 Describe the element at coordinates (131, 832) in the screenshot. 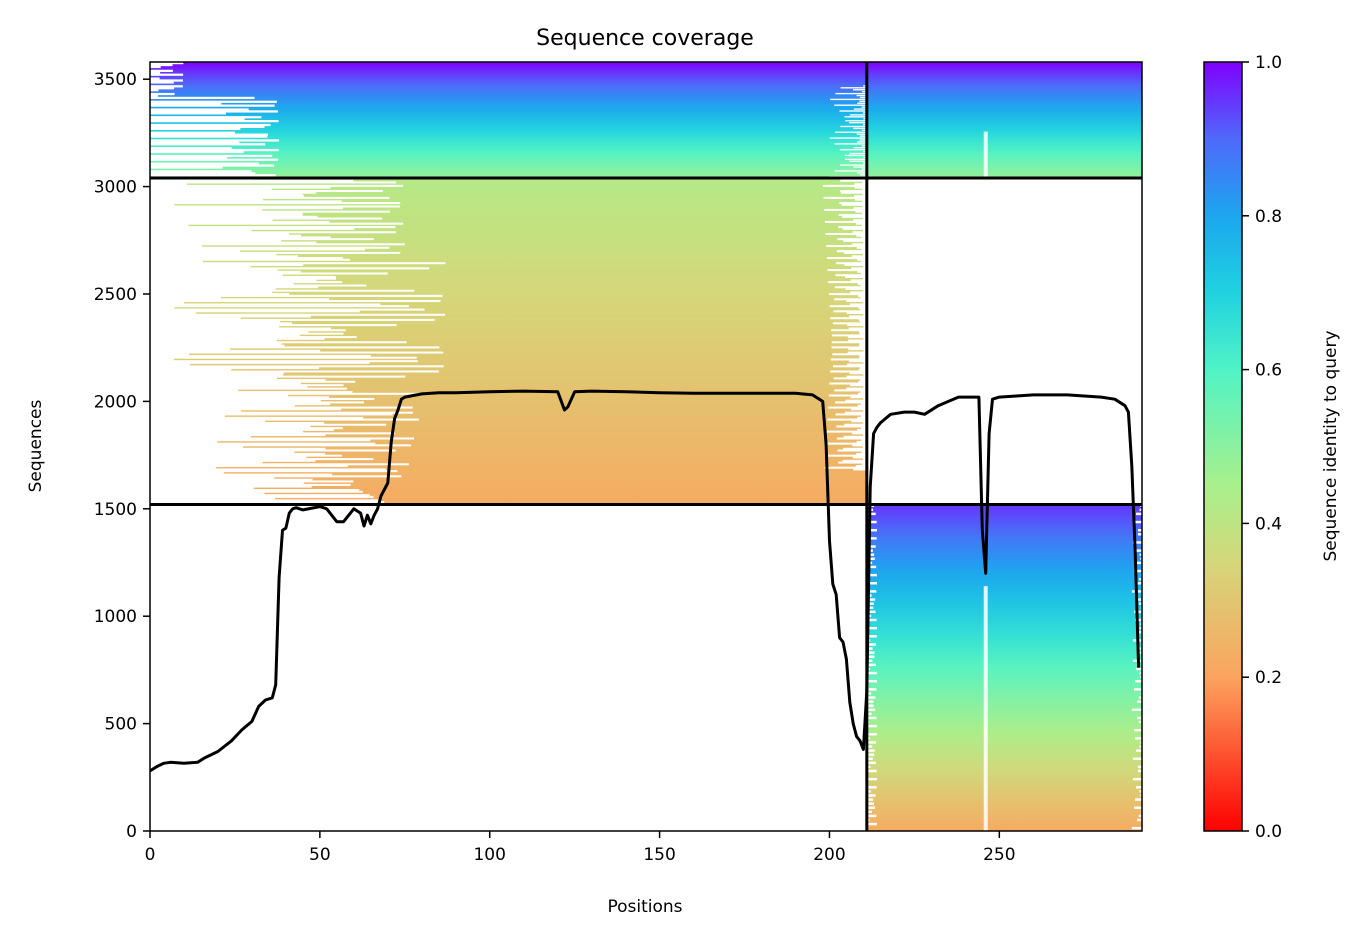

I see `y-tick-label: 0` at that location.